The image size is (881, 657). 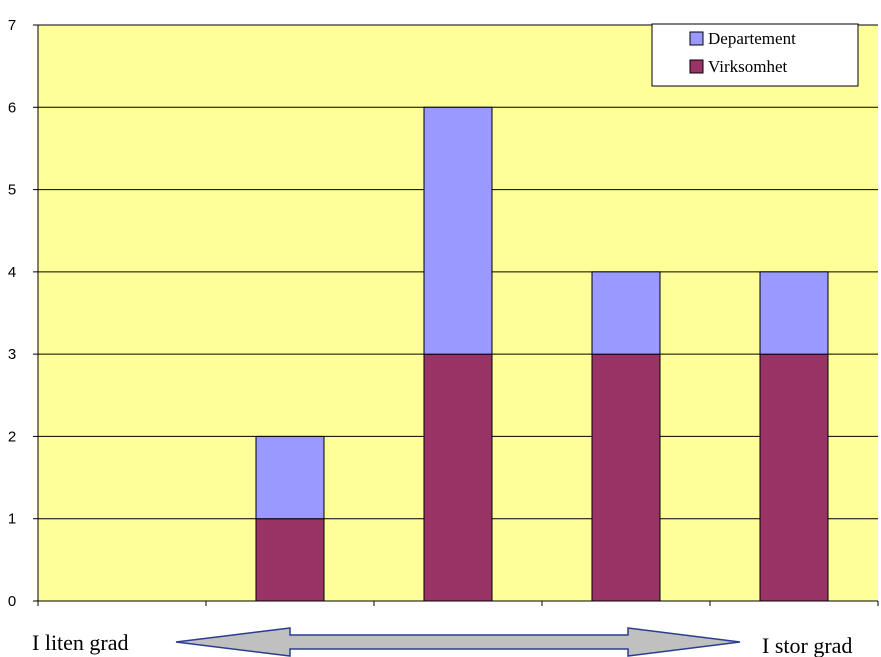 I want to click on y-tick-label: 4, so click(x=12, y=272).